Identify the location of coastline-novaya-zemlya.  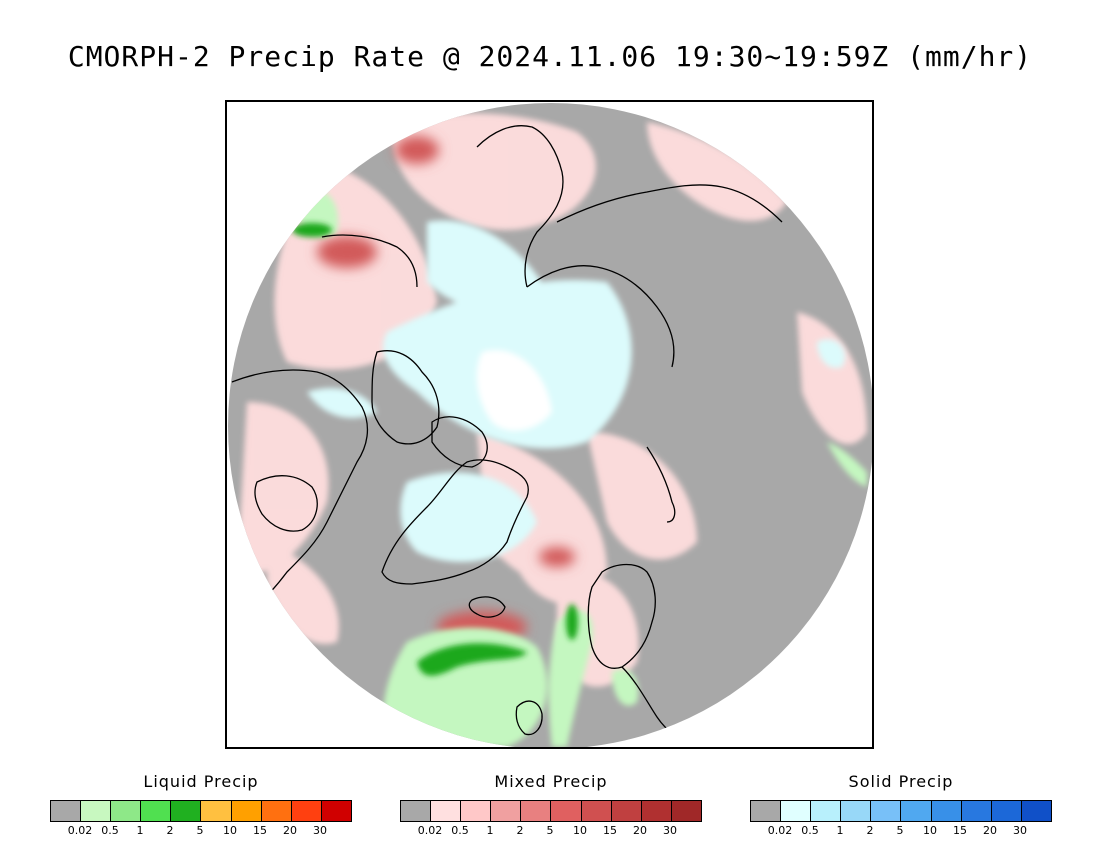
(661, 484).